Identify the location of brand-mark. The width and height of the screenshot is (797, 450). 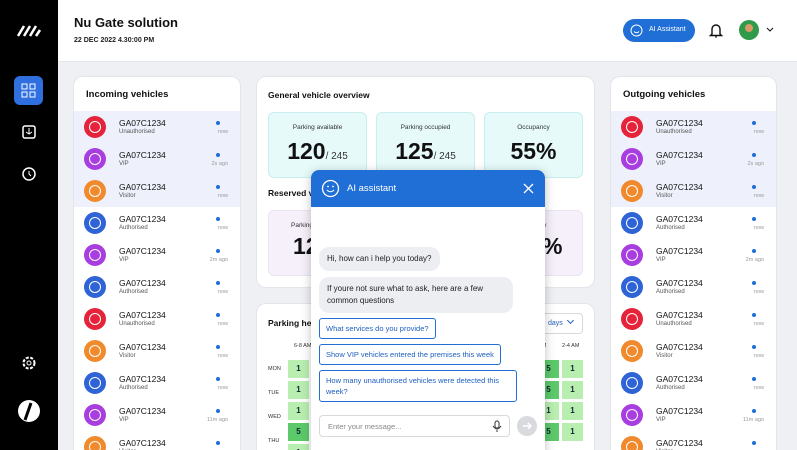
(29, 411).